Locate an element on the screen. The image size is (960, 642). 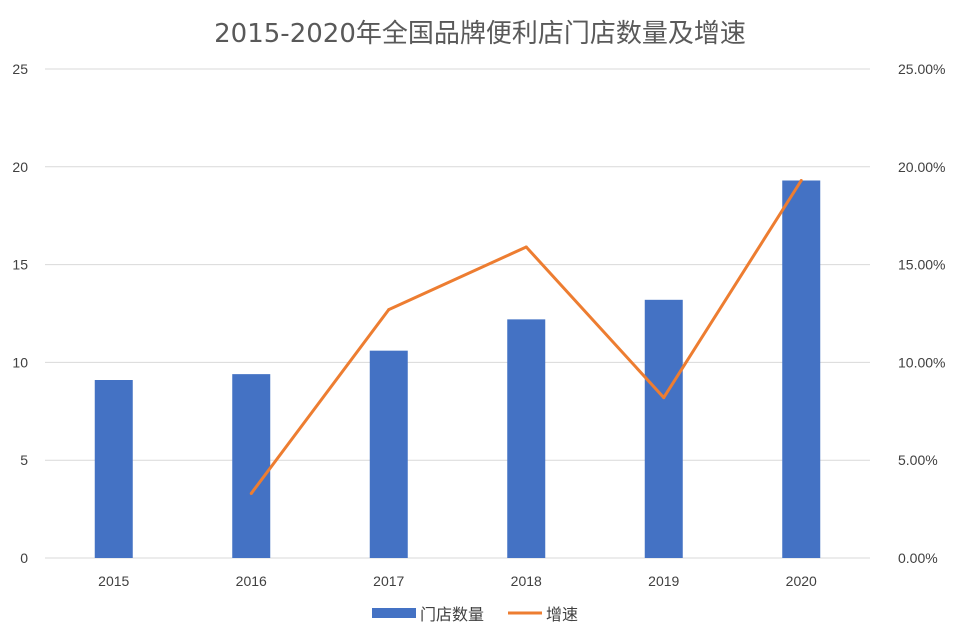
legend-line-label: 增速 is located at coordinates (562, 614).